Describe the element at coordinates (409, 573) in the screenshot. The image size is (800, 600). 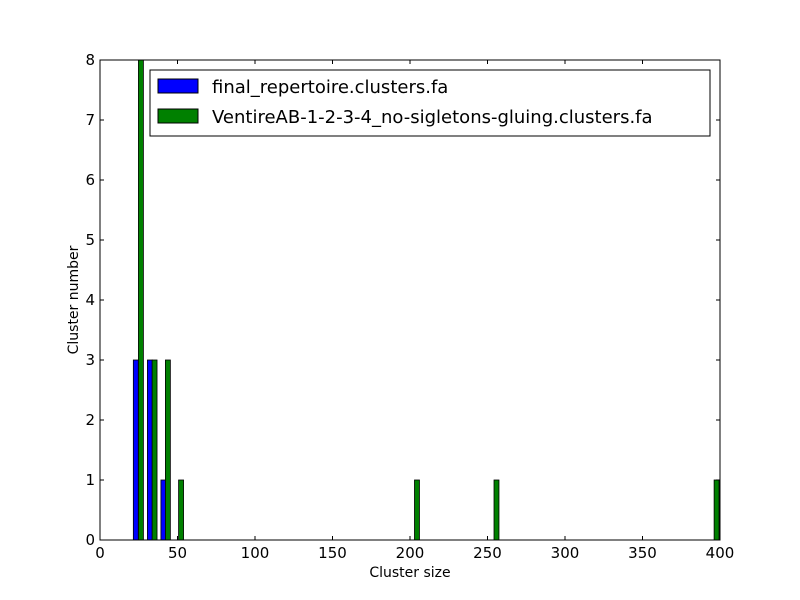
I see `x-axis-label: Cluster size` at that location.